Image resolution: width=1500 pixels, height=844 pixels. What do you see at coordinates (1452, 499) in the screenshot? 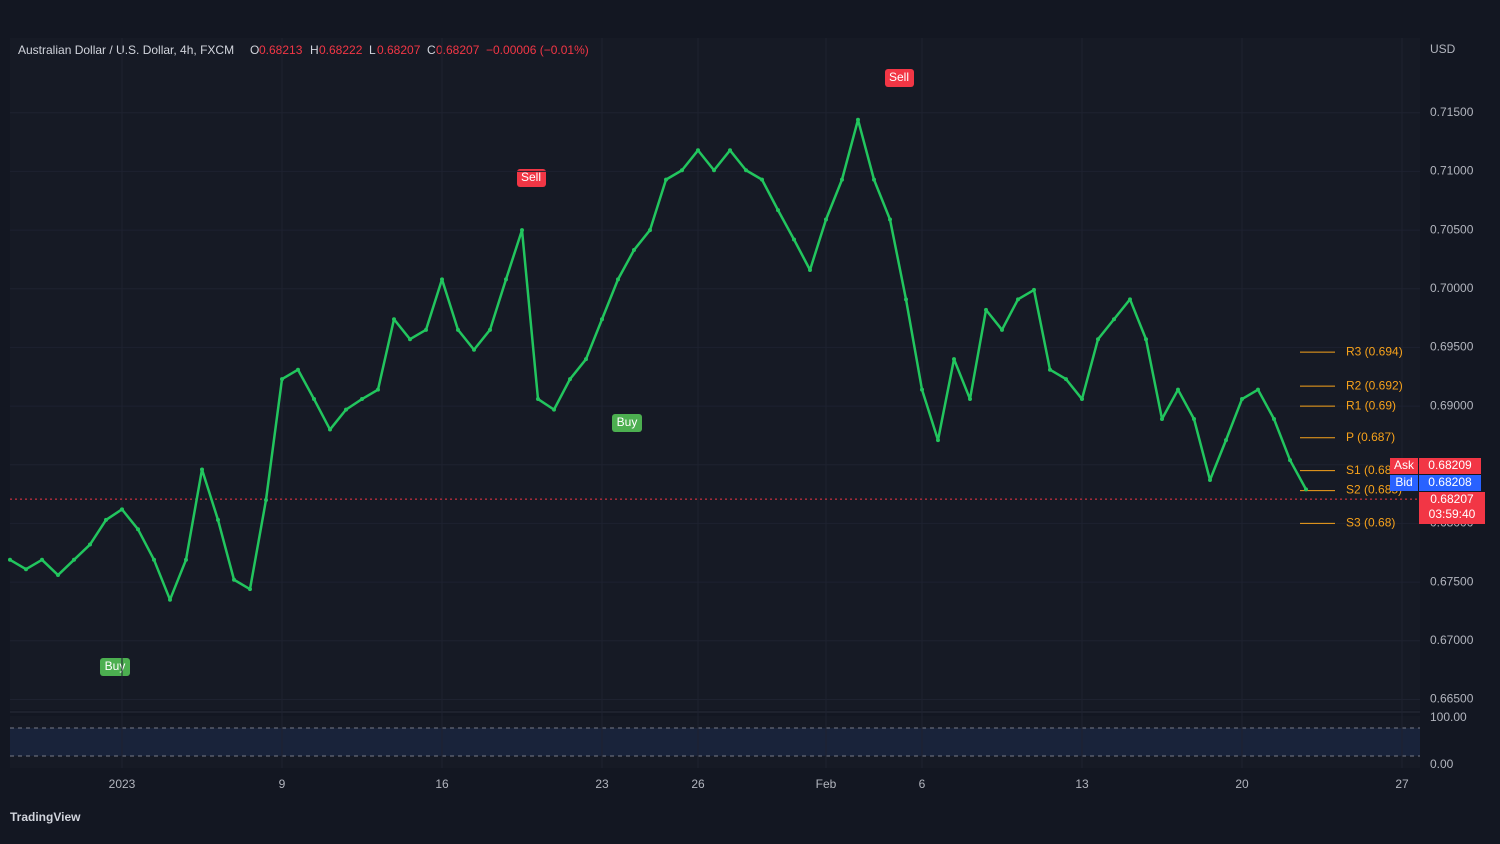
I see `last-price: 0.68207` at bounding box center [1452, 499].